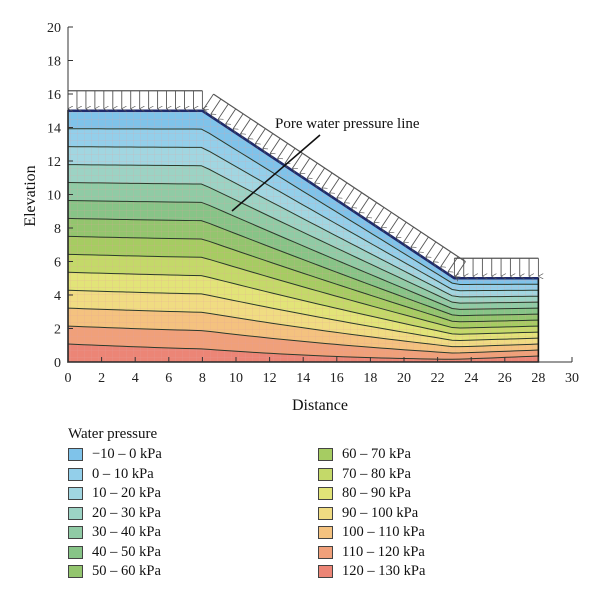 This screenshot has height=589, width=600. I want to click on annotation-leader, so click(276, 173).